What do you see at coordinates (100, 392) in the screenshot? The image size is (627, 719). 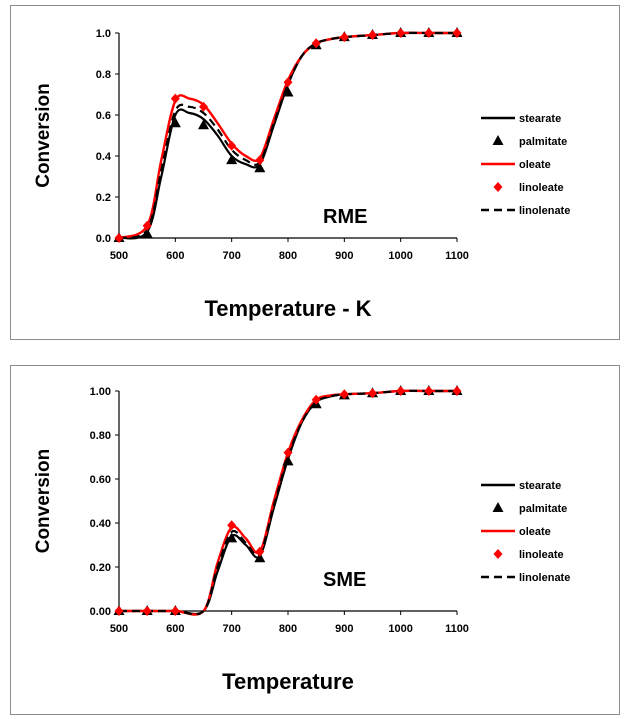 I see `y-tick-label: 1.00` at bounding box center [100, 392].